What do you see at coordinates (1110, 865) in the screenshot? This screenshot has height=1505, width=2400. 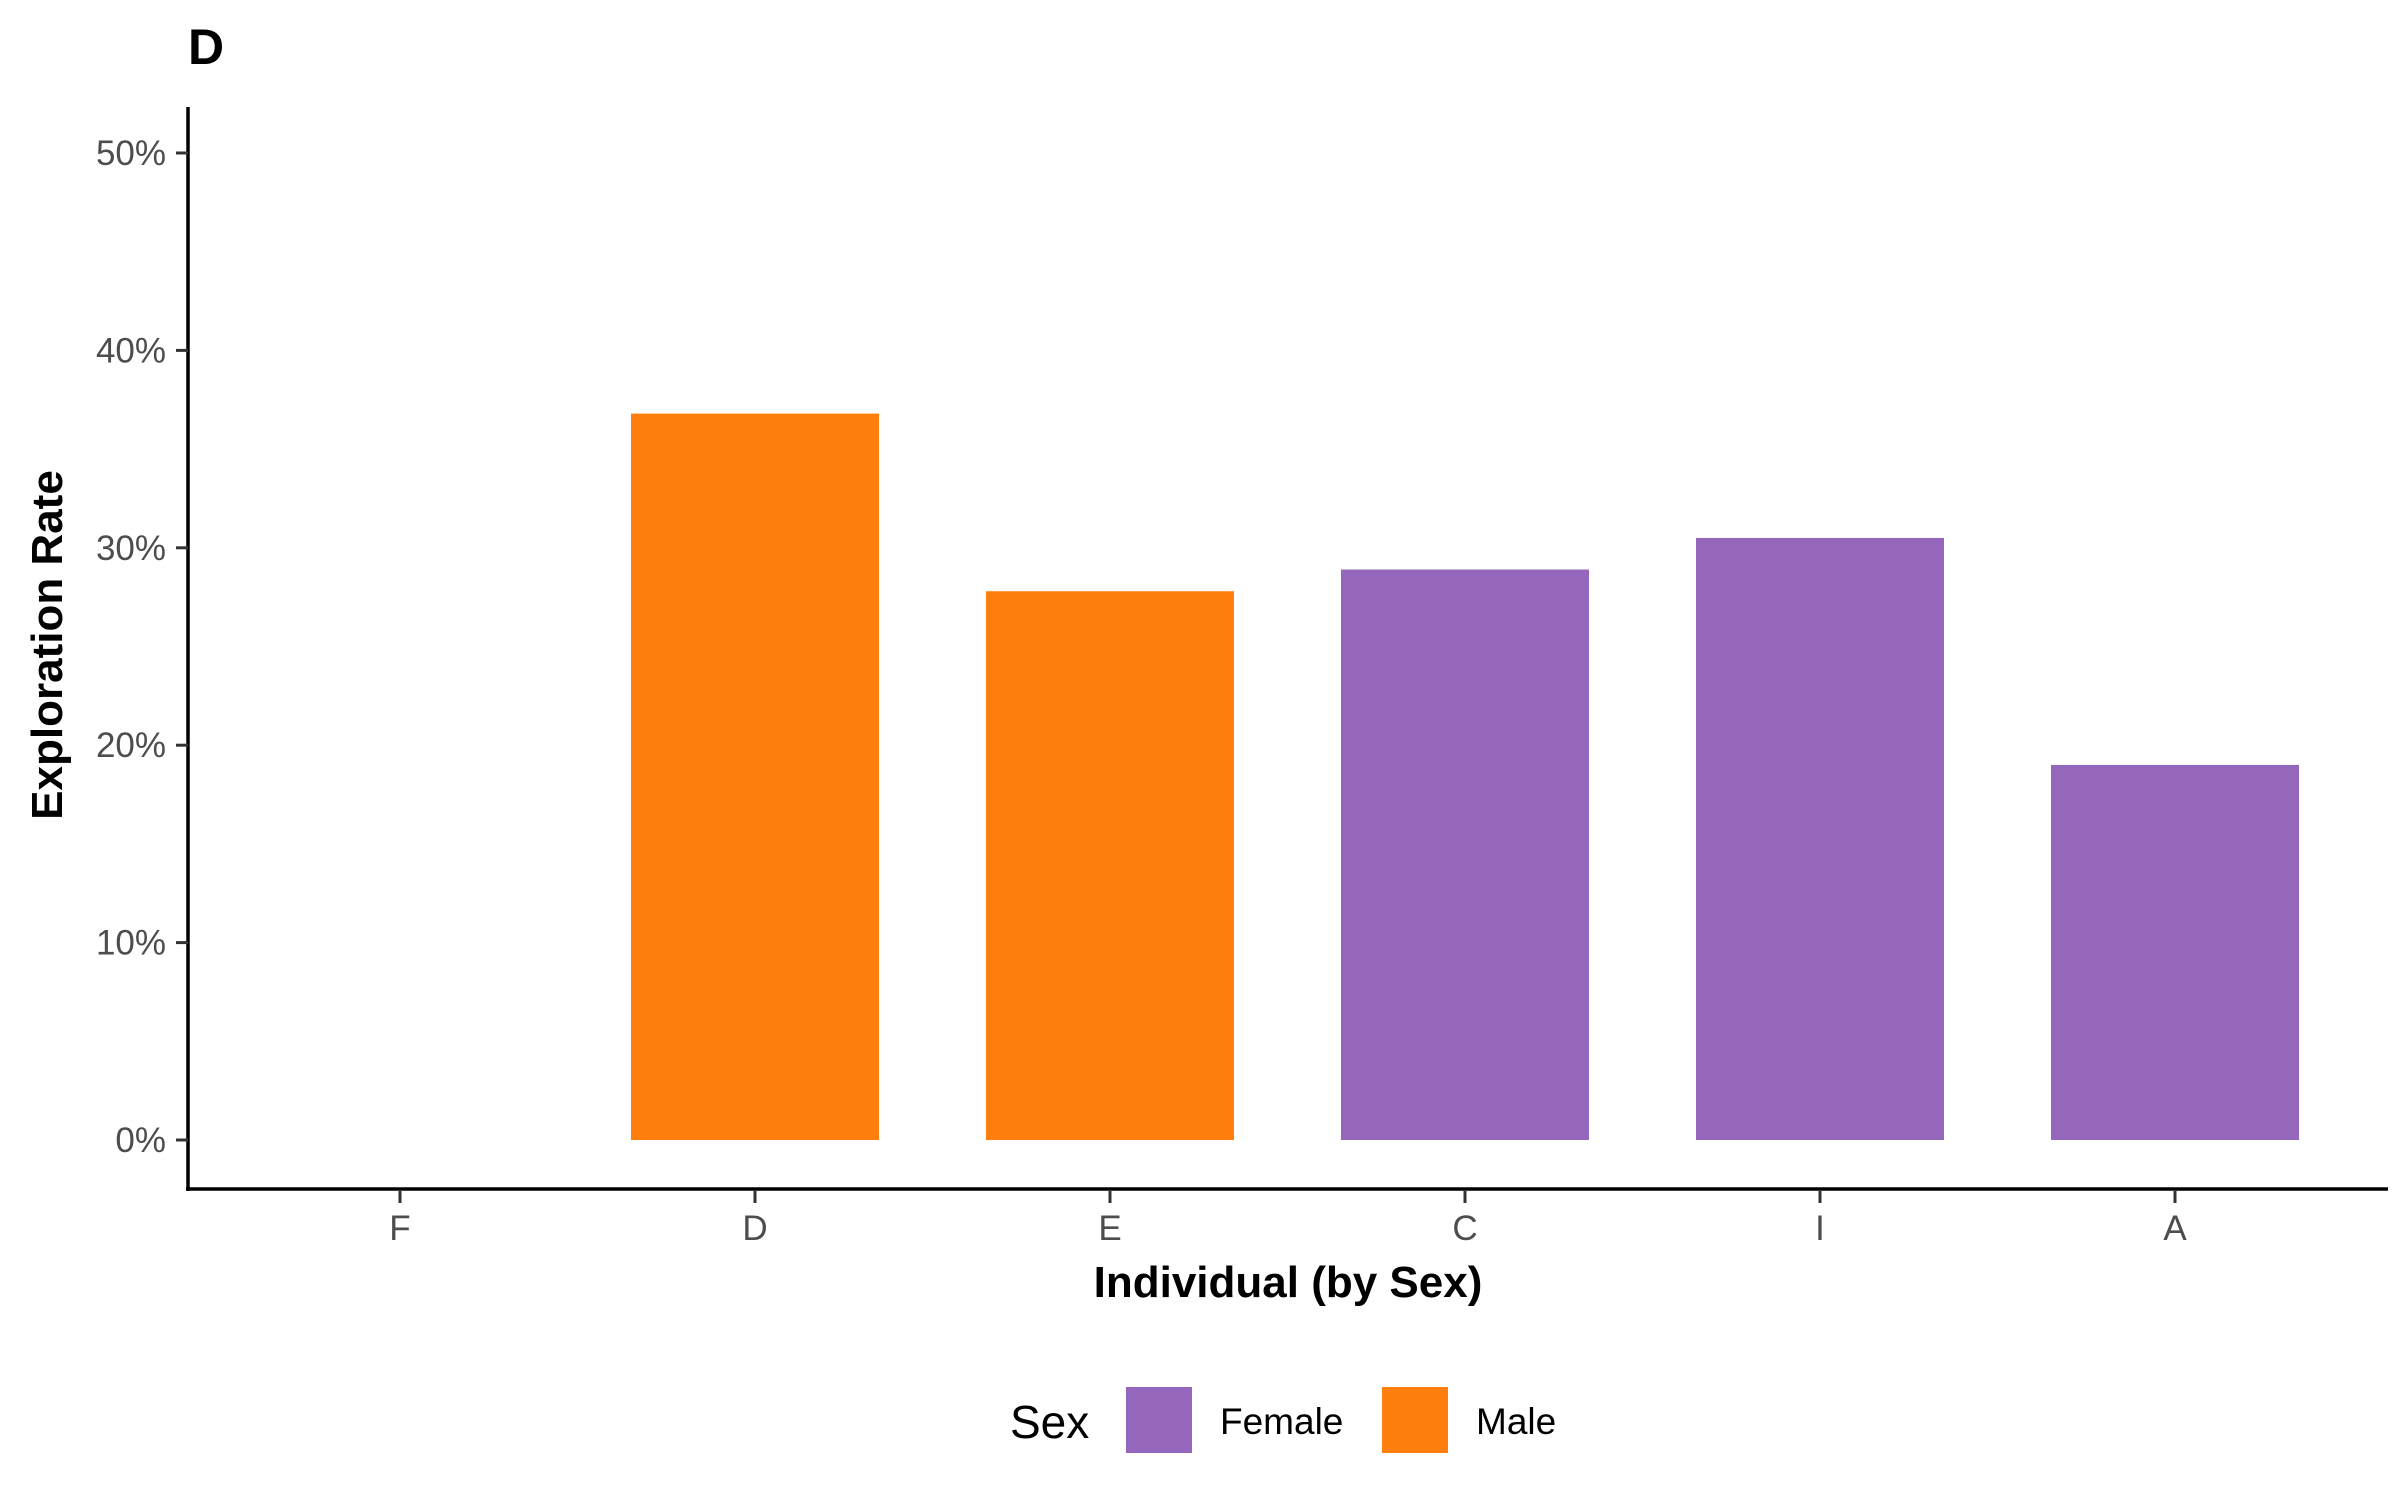 I see `bar-E` at bounding box center [1110, 865].